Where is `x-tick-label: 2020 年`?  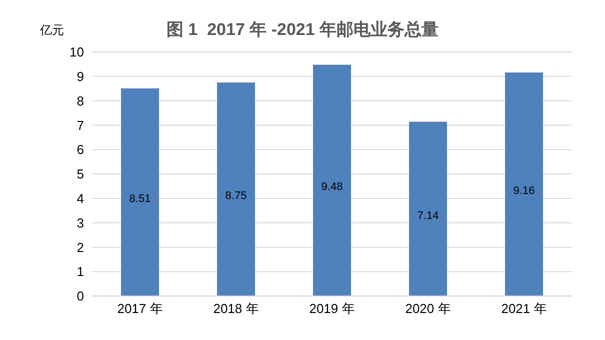
x-tick-label: 2020 年 is located at coordinates (428, 308).